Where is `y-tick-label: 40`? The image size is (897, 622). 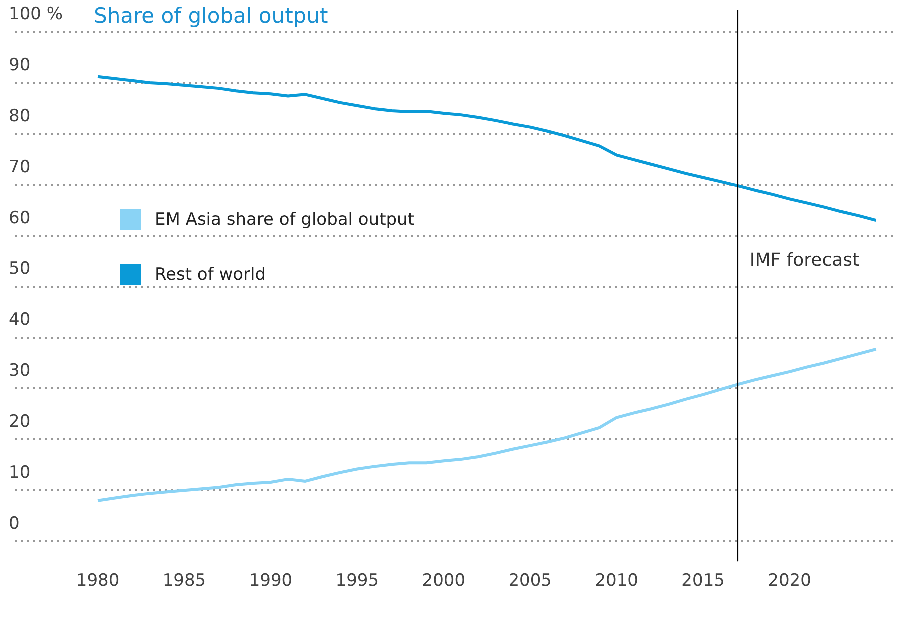
y-tick-label: 40 is located at coordinates (20, 320).